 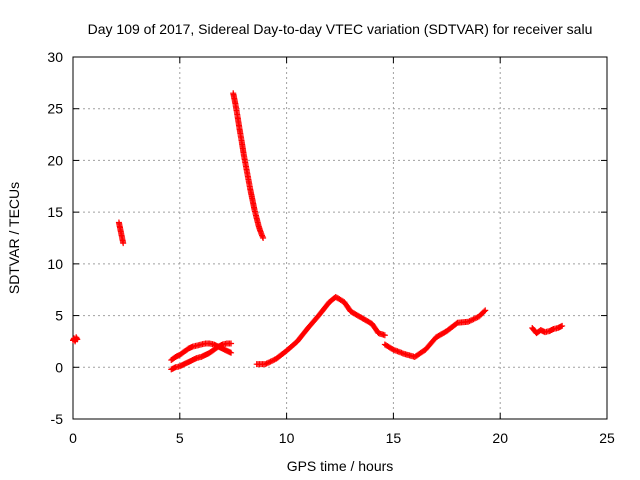 I want to click on x-tick-label: 15, so click(x=394, y=438).